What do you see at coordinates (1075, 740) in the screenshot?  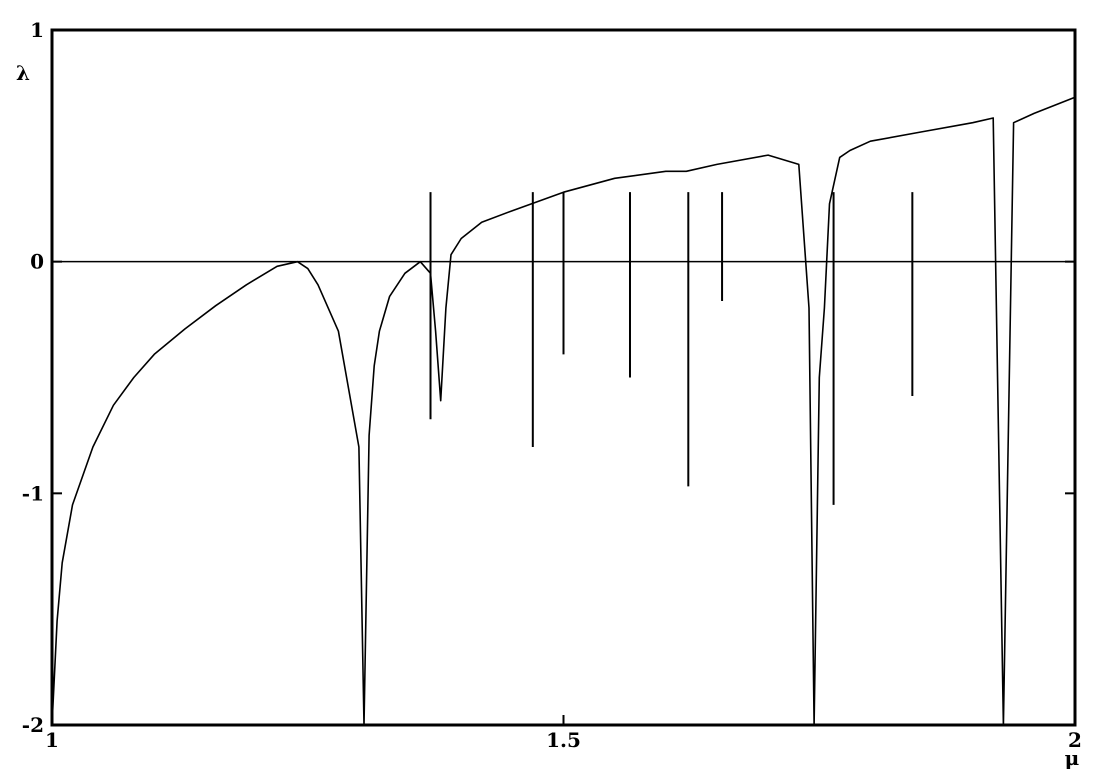 I see `x-tick-label: 2` at bounding box center [1075, 740].